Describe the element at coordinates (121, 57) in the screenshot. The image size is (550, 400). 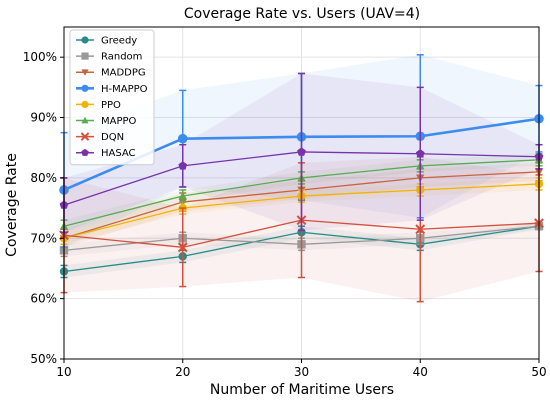
I see `legend-label: Random` at that location.